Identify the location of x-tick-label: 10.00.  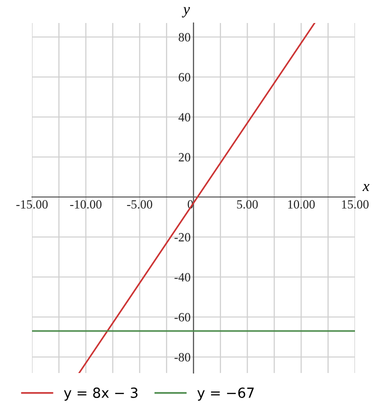
(301, 204).